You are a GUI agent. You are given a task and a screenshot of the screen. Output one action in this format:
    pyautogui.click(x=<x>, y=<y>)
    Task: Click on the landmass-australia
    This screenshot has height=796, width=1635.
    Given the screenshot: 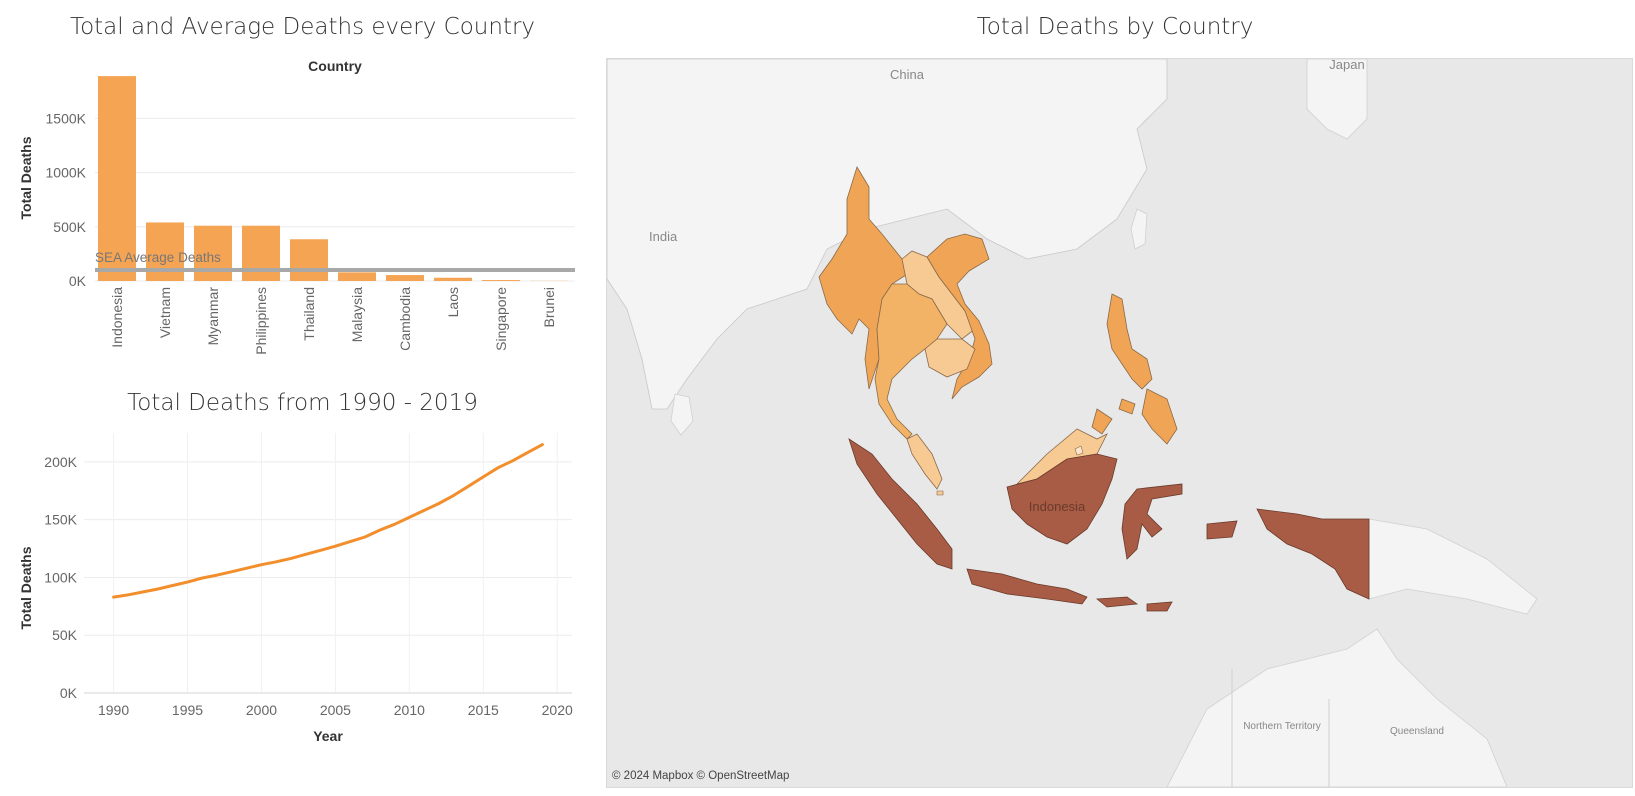 What is the action you would take?
    pyautogui.click(x=1337, y=707)
    